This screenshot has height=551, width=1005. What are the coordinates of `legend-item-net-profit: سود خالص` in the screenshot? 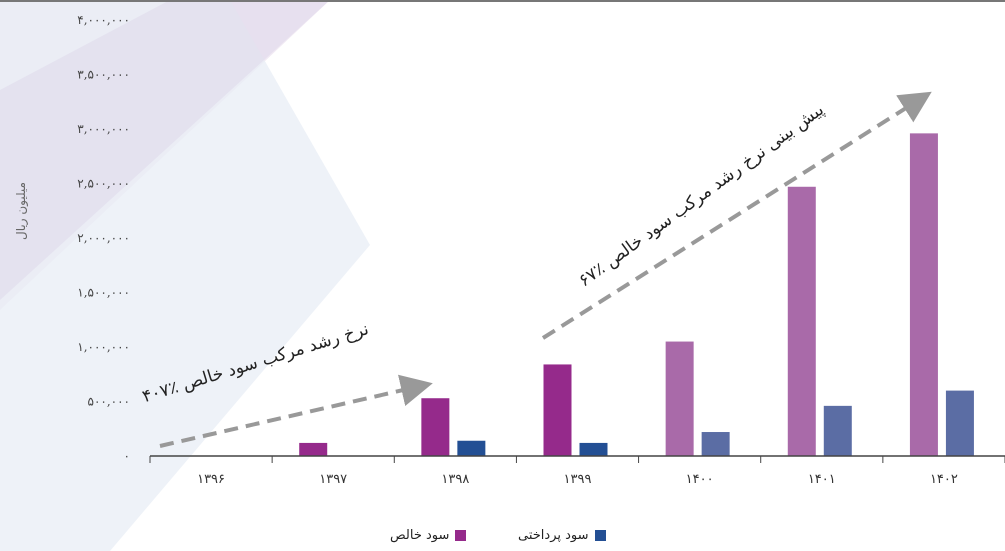 It's located at (428, 535).